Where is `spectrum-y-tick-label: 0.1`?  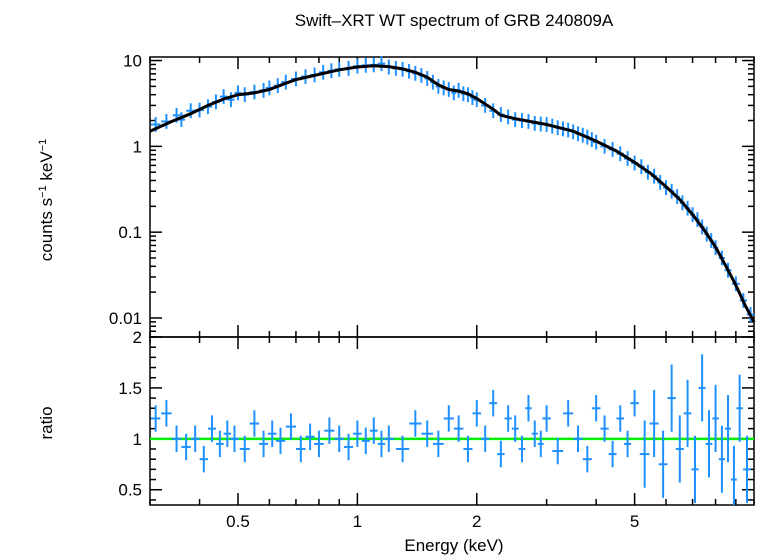 spectrum-y-tick-label: 0.1 is located at coordinates (130, 232).